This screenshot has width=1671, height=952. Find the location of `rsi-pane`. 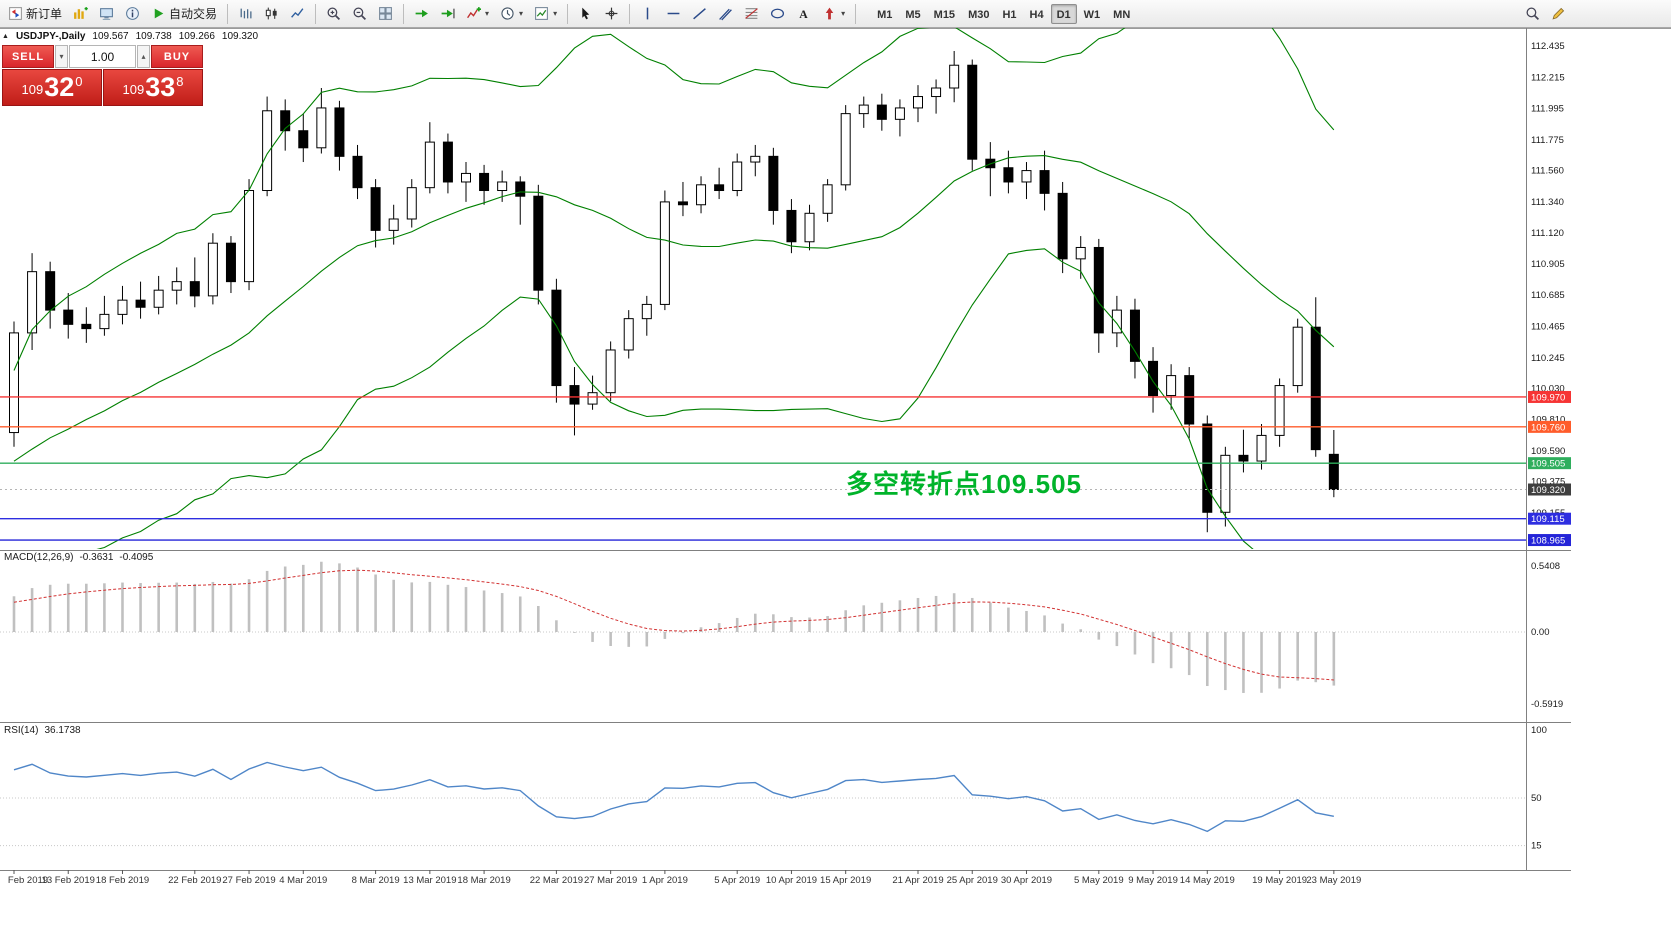

rsi-pane is located at coordinates (763, 804).